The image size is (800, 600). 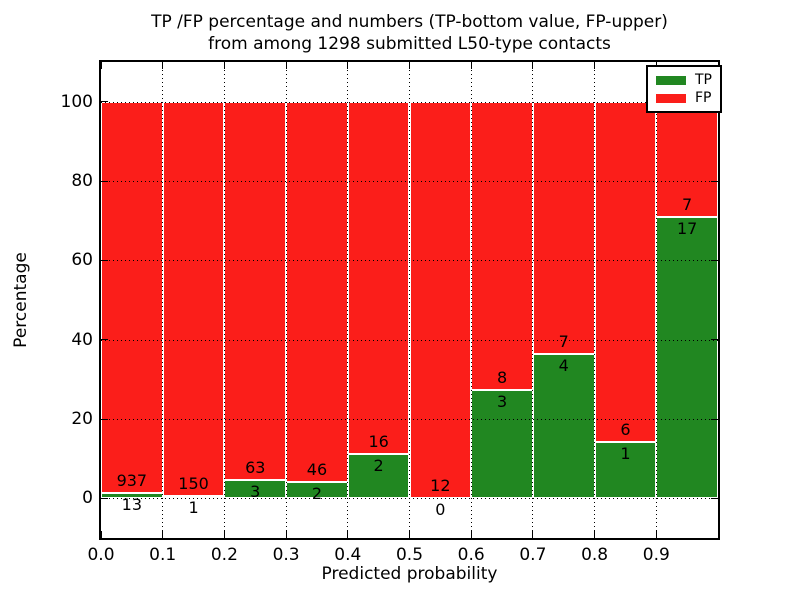 What do you see at coordinates (595, 555) in the screenshot?
I see `x-tick-label: 0.8` at bounding box center [595, 555].